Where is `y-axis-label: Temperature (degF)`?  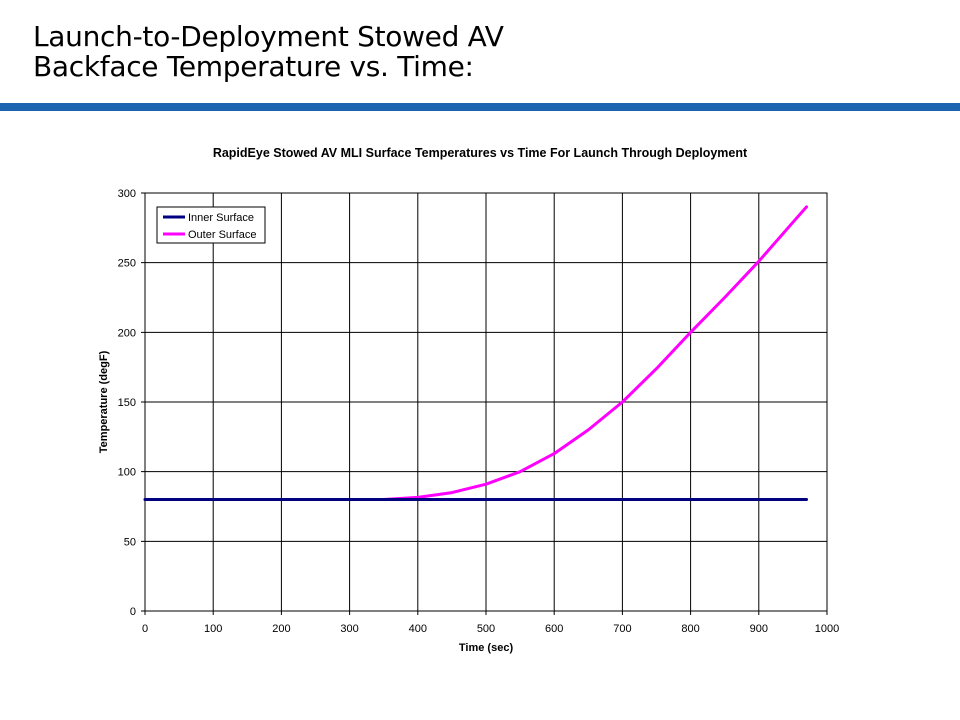 y-axis-label: Temperature (degF) is located at coordinates (104, 401).